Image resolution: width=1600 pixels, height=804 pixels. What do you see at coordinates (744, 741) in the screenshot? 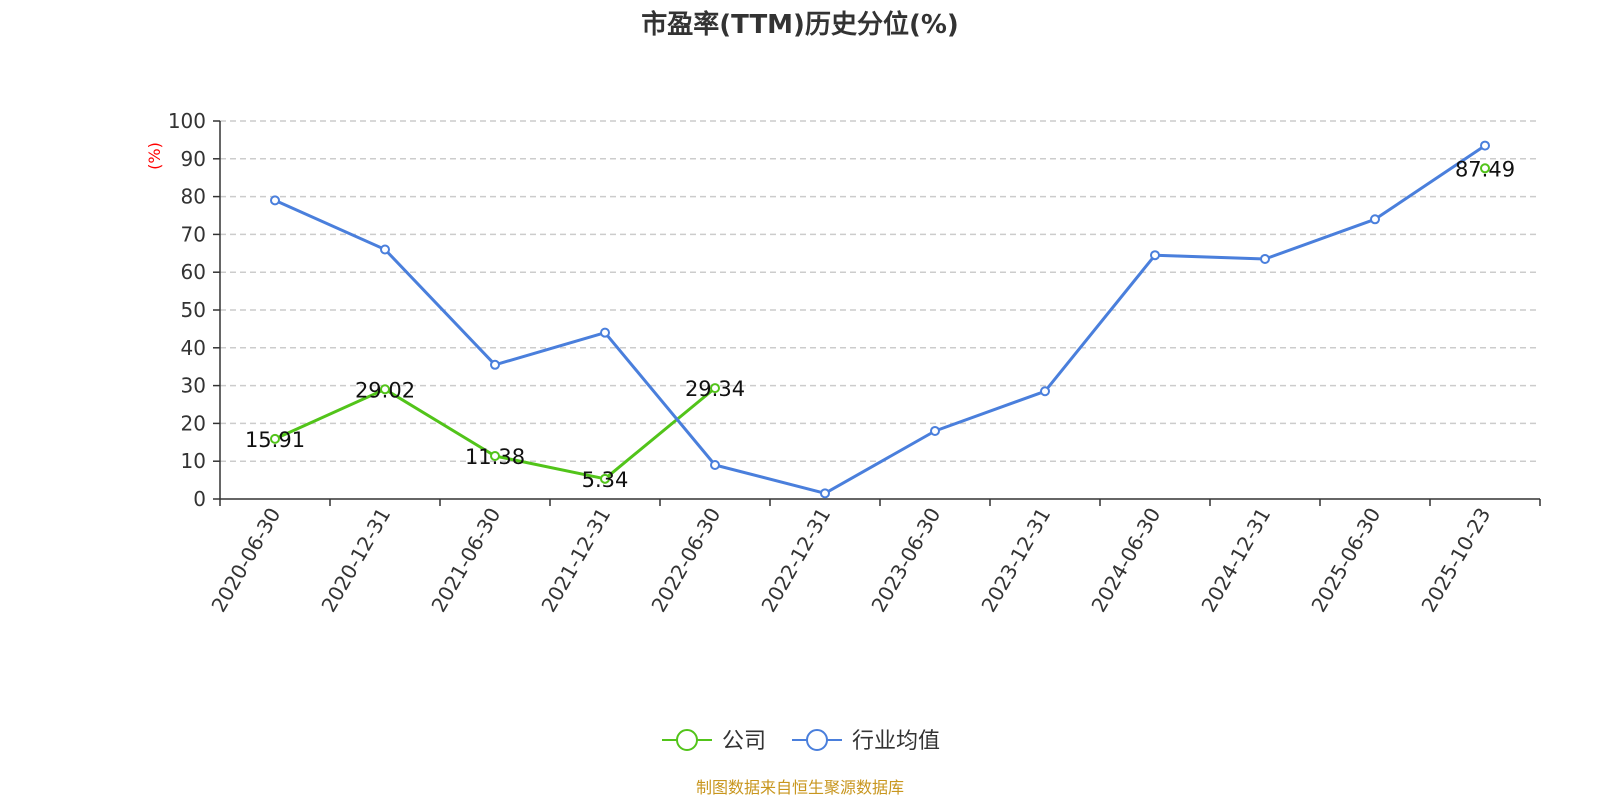
I see `legend-company-label: 公司` at bounding box center [744, 741].